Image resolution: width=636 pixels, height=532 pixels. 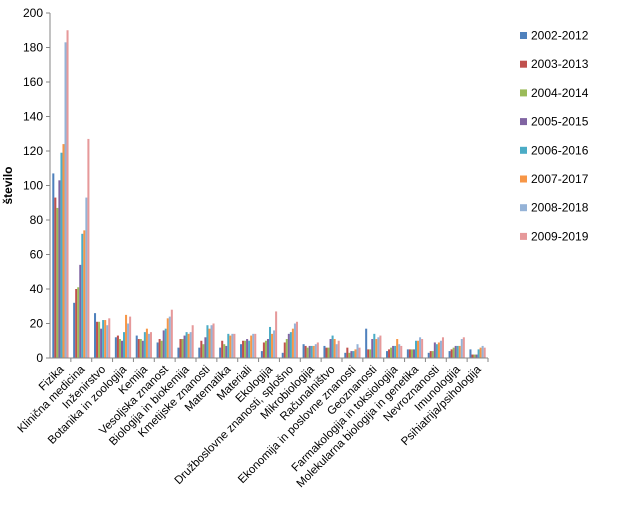 I want to click on y-tick-label: 20, so click(x=37, y=324).